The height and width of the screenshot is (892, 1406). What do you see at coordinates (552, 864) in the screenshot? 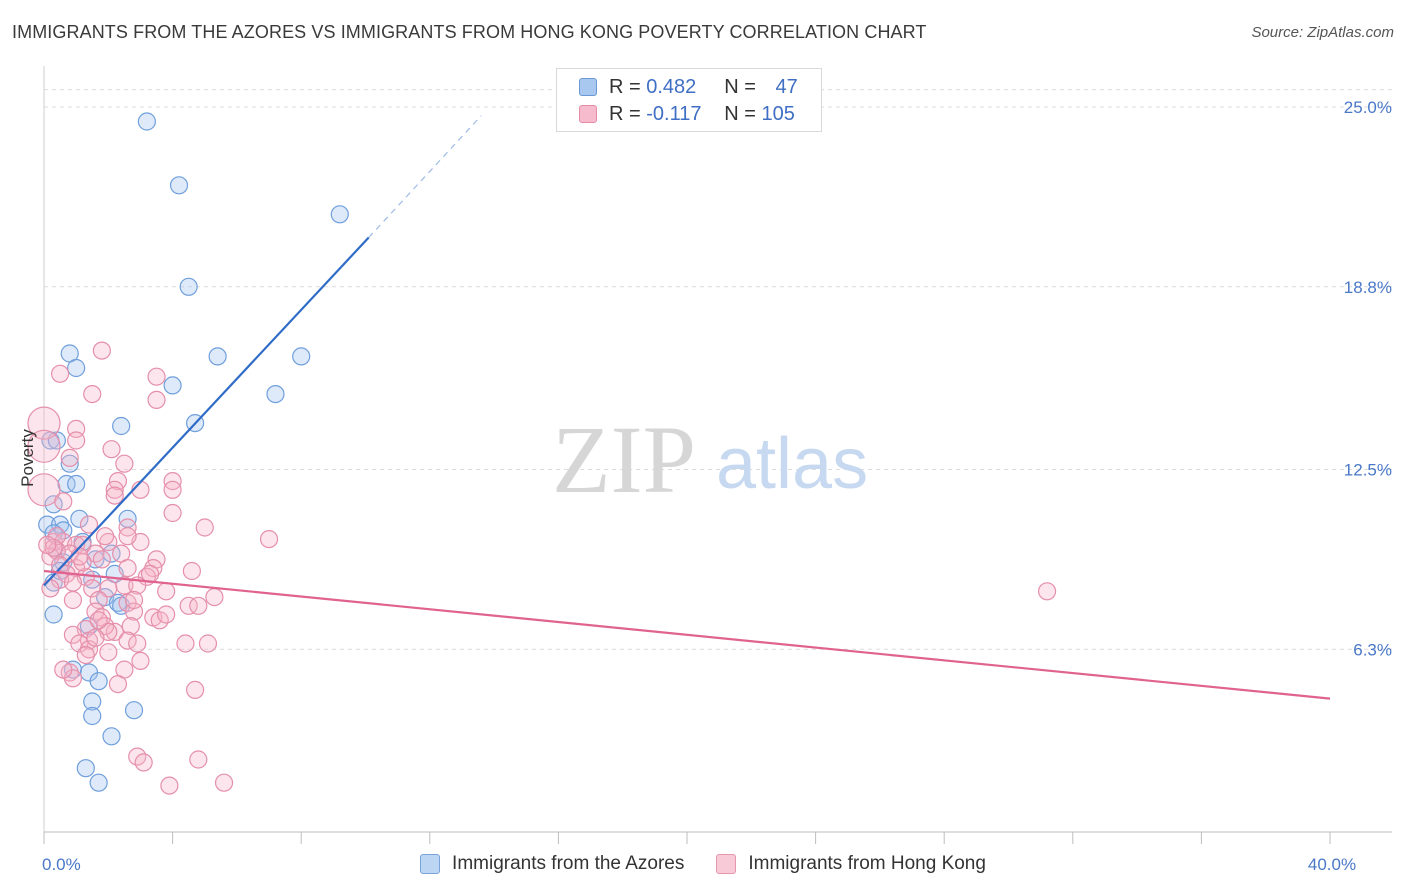
I see `series-legend-azores: Immigrants from the Azores` at bounding box center [552, 864].